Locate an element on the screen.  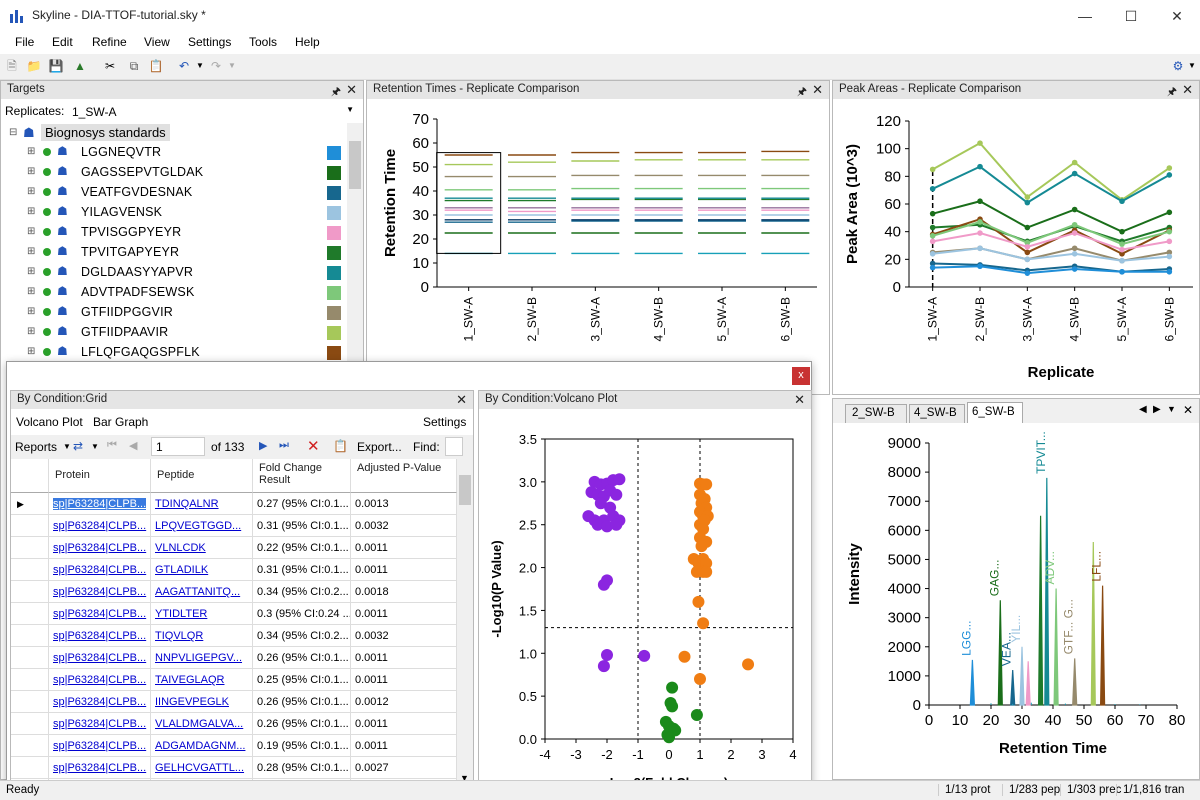
menu-view: View is located at coordinates (157, 42).